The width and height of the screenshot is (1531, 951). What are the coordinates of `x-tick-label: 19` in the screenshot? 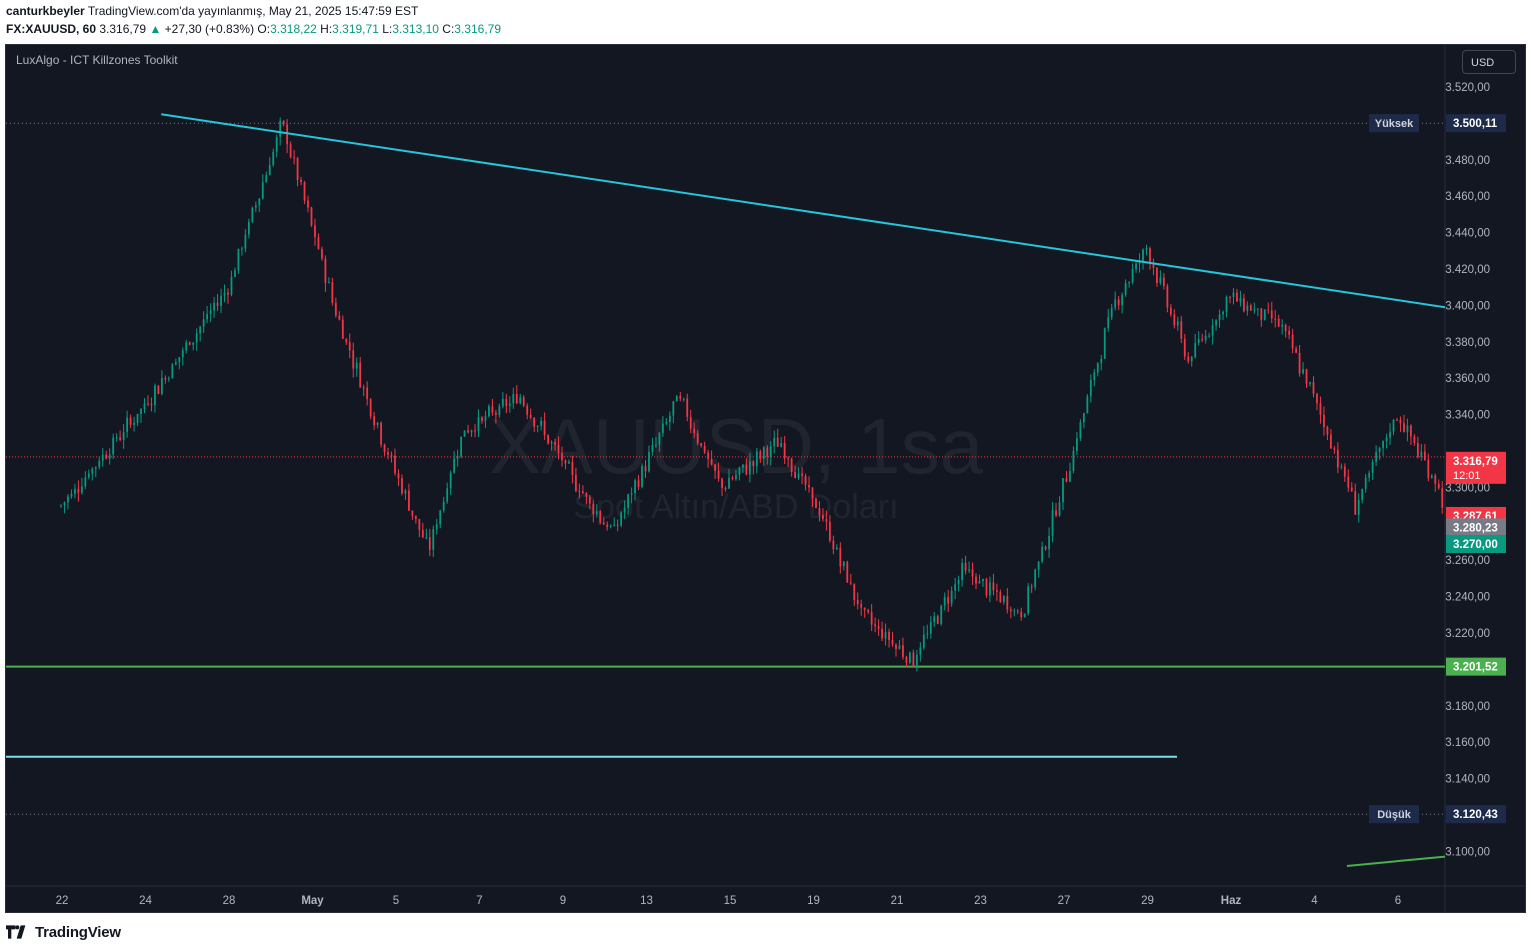 It's located at (813, 901).